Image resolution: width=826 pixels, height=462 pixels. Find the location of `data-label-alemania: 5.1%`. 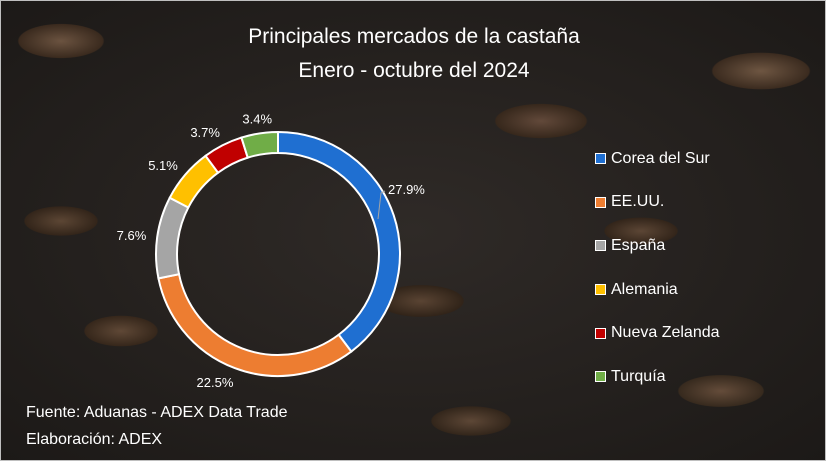

data-label-alemania: 5.1% is located at coordinates (163, 165).